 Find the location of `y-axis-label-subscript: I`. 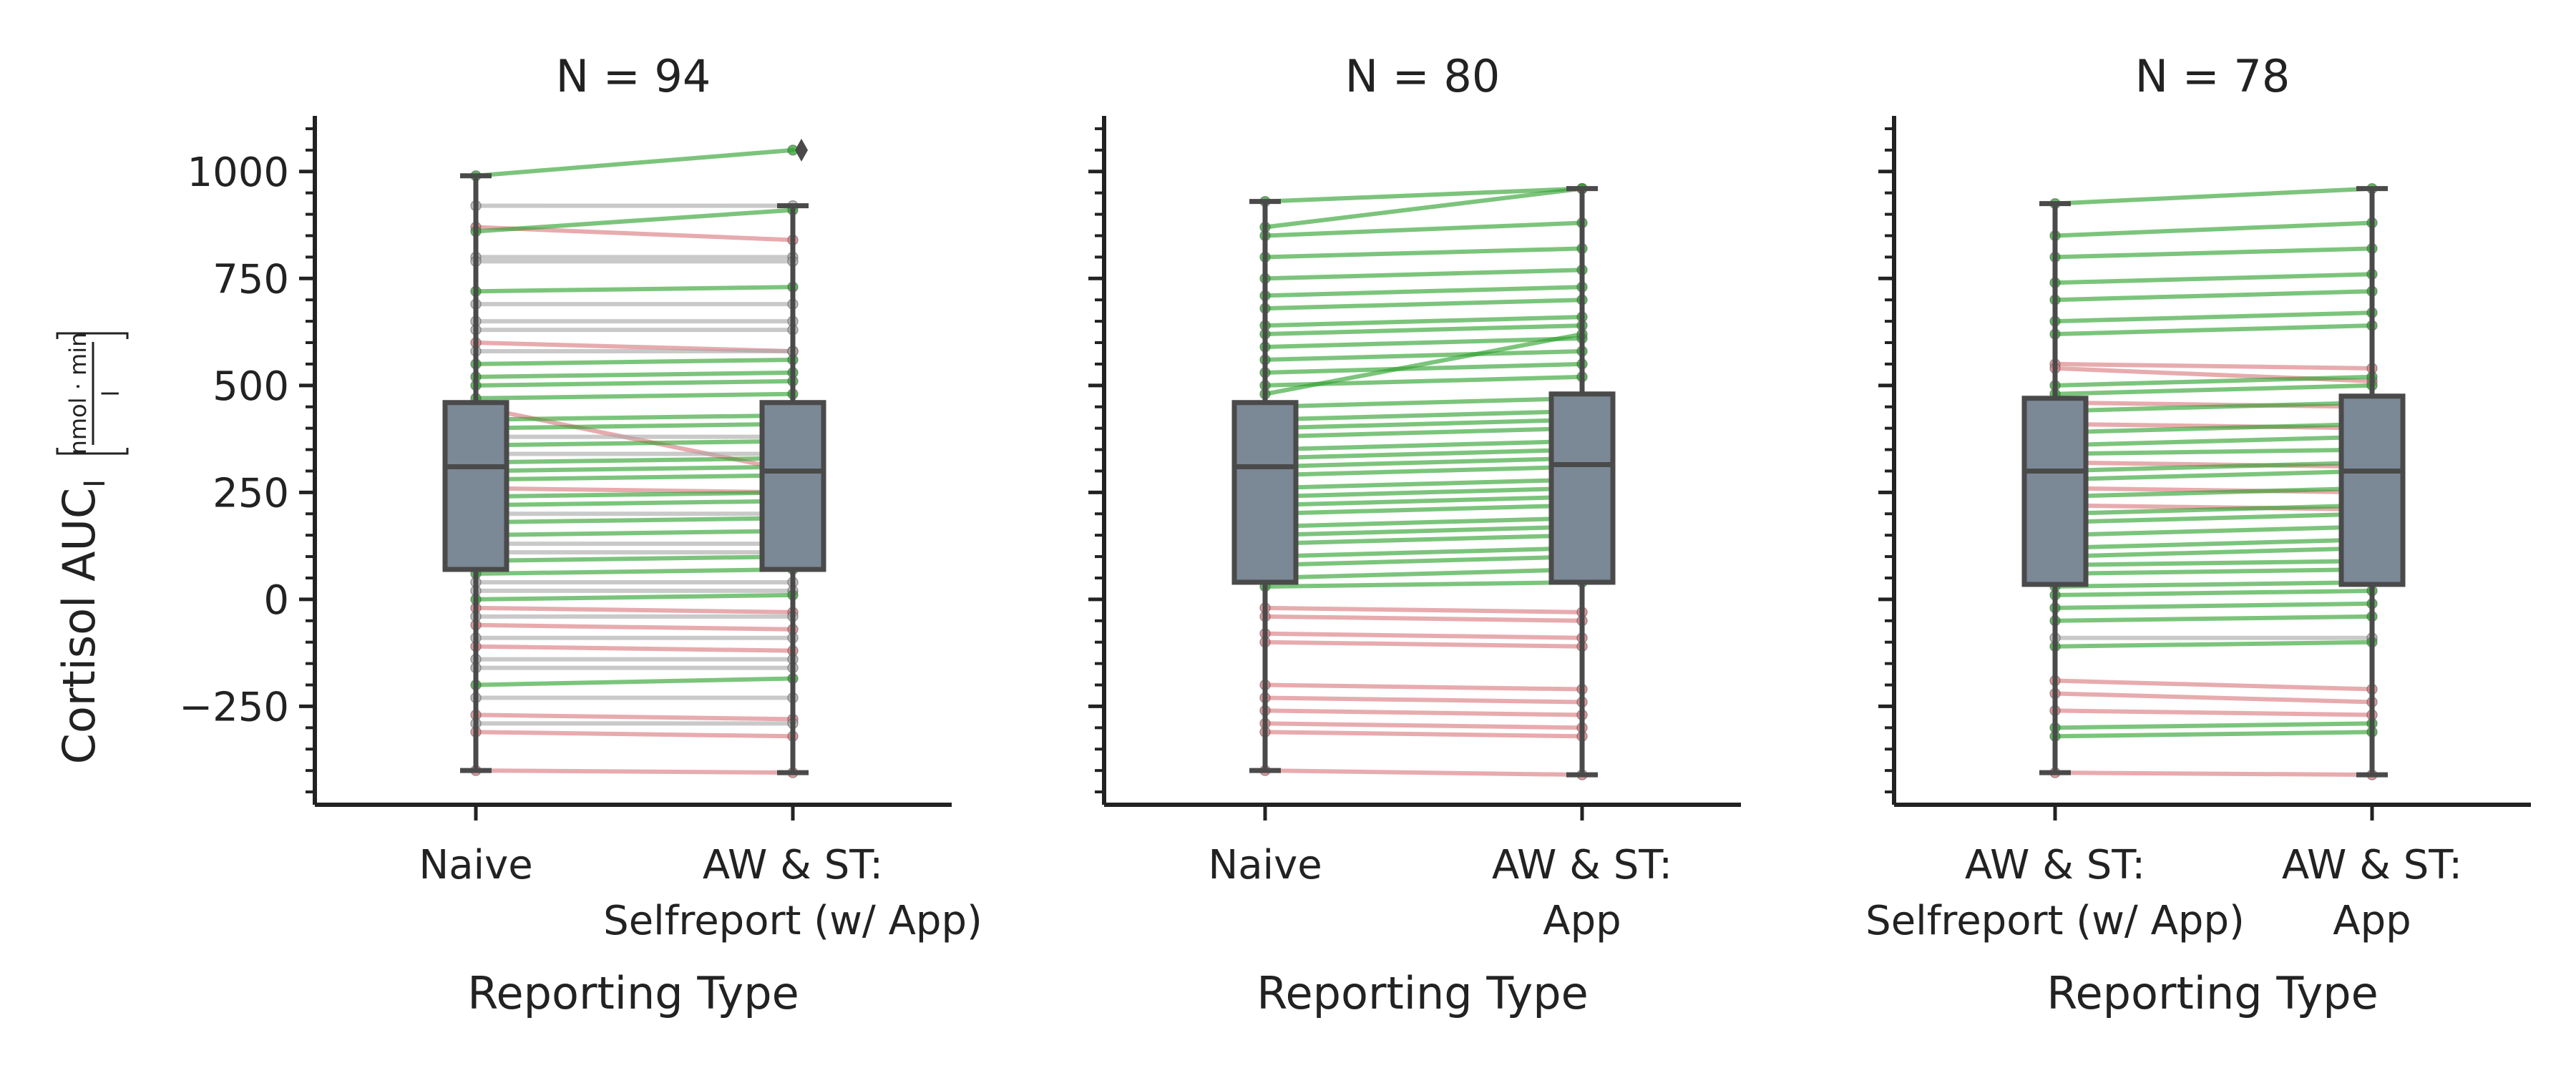

y-axis-label-subscript: I is located at coordinates (95, 484).